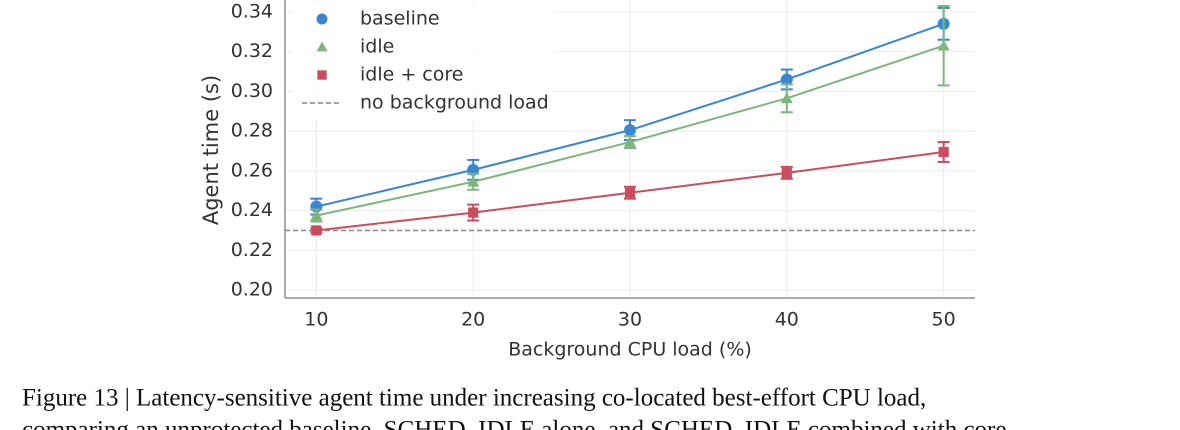 The image size is (1180, 430). Describe the element at coordinates (630, 320) in the screenshot. I see `x-tick-label: 30` at that location.